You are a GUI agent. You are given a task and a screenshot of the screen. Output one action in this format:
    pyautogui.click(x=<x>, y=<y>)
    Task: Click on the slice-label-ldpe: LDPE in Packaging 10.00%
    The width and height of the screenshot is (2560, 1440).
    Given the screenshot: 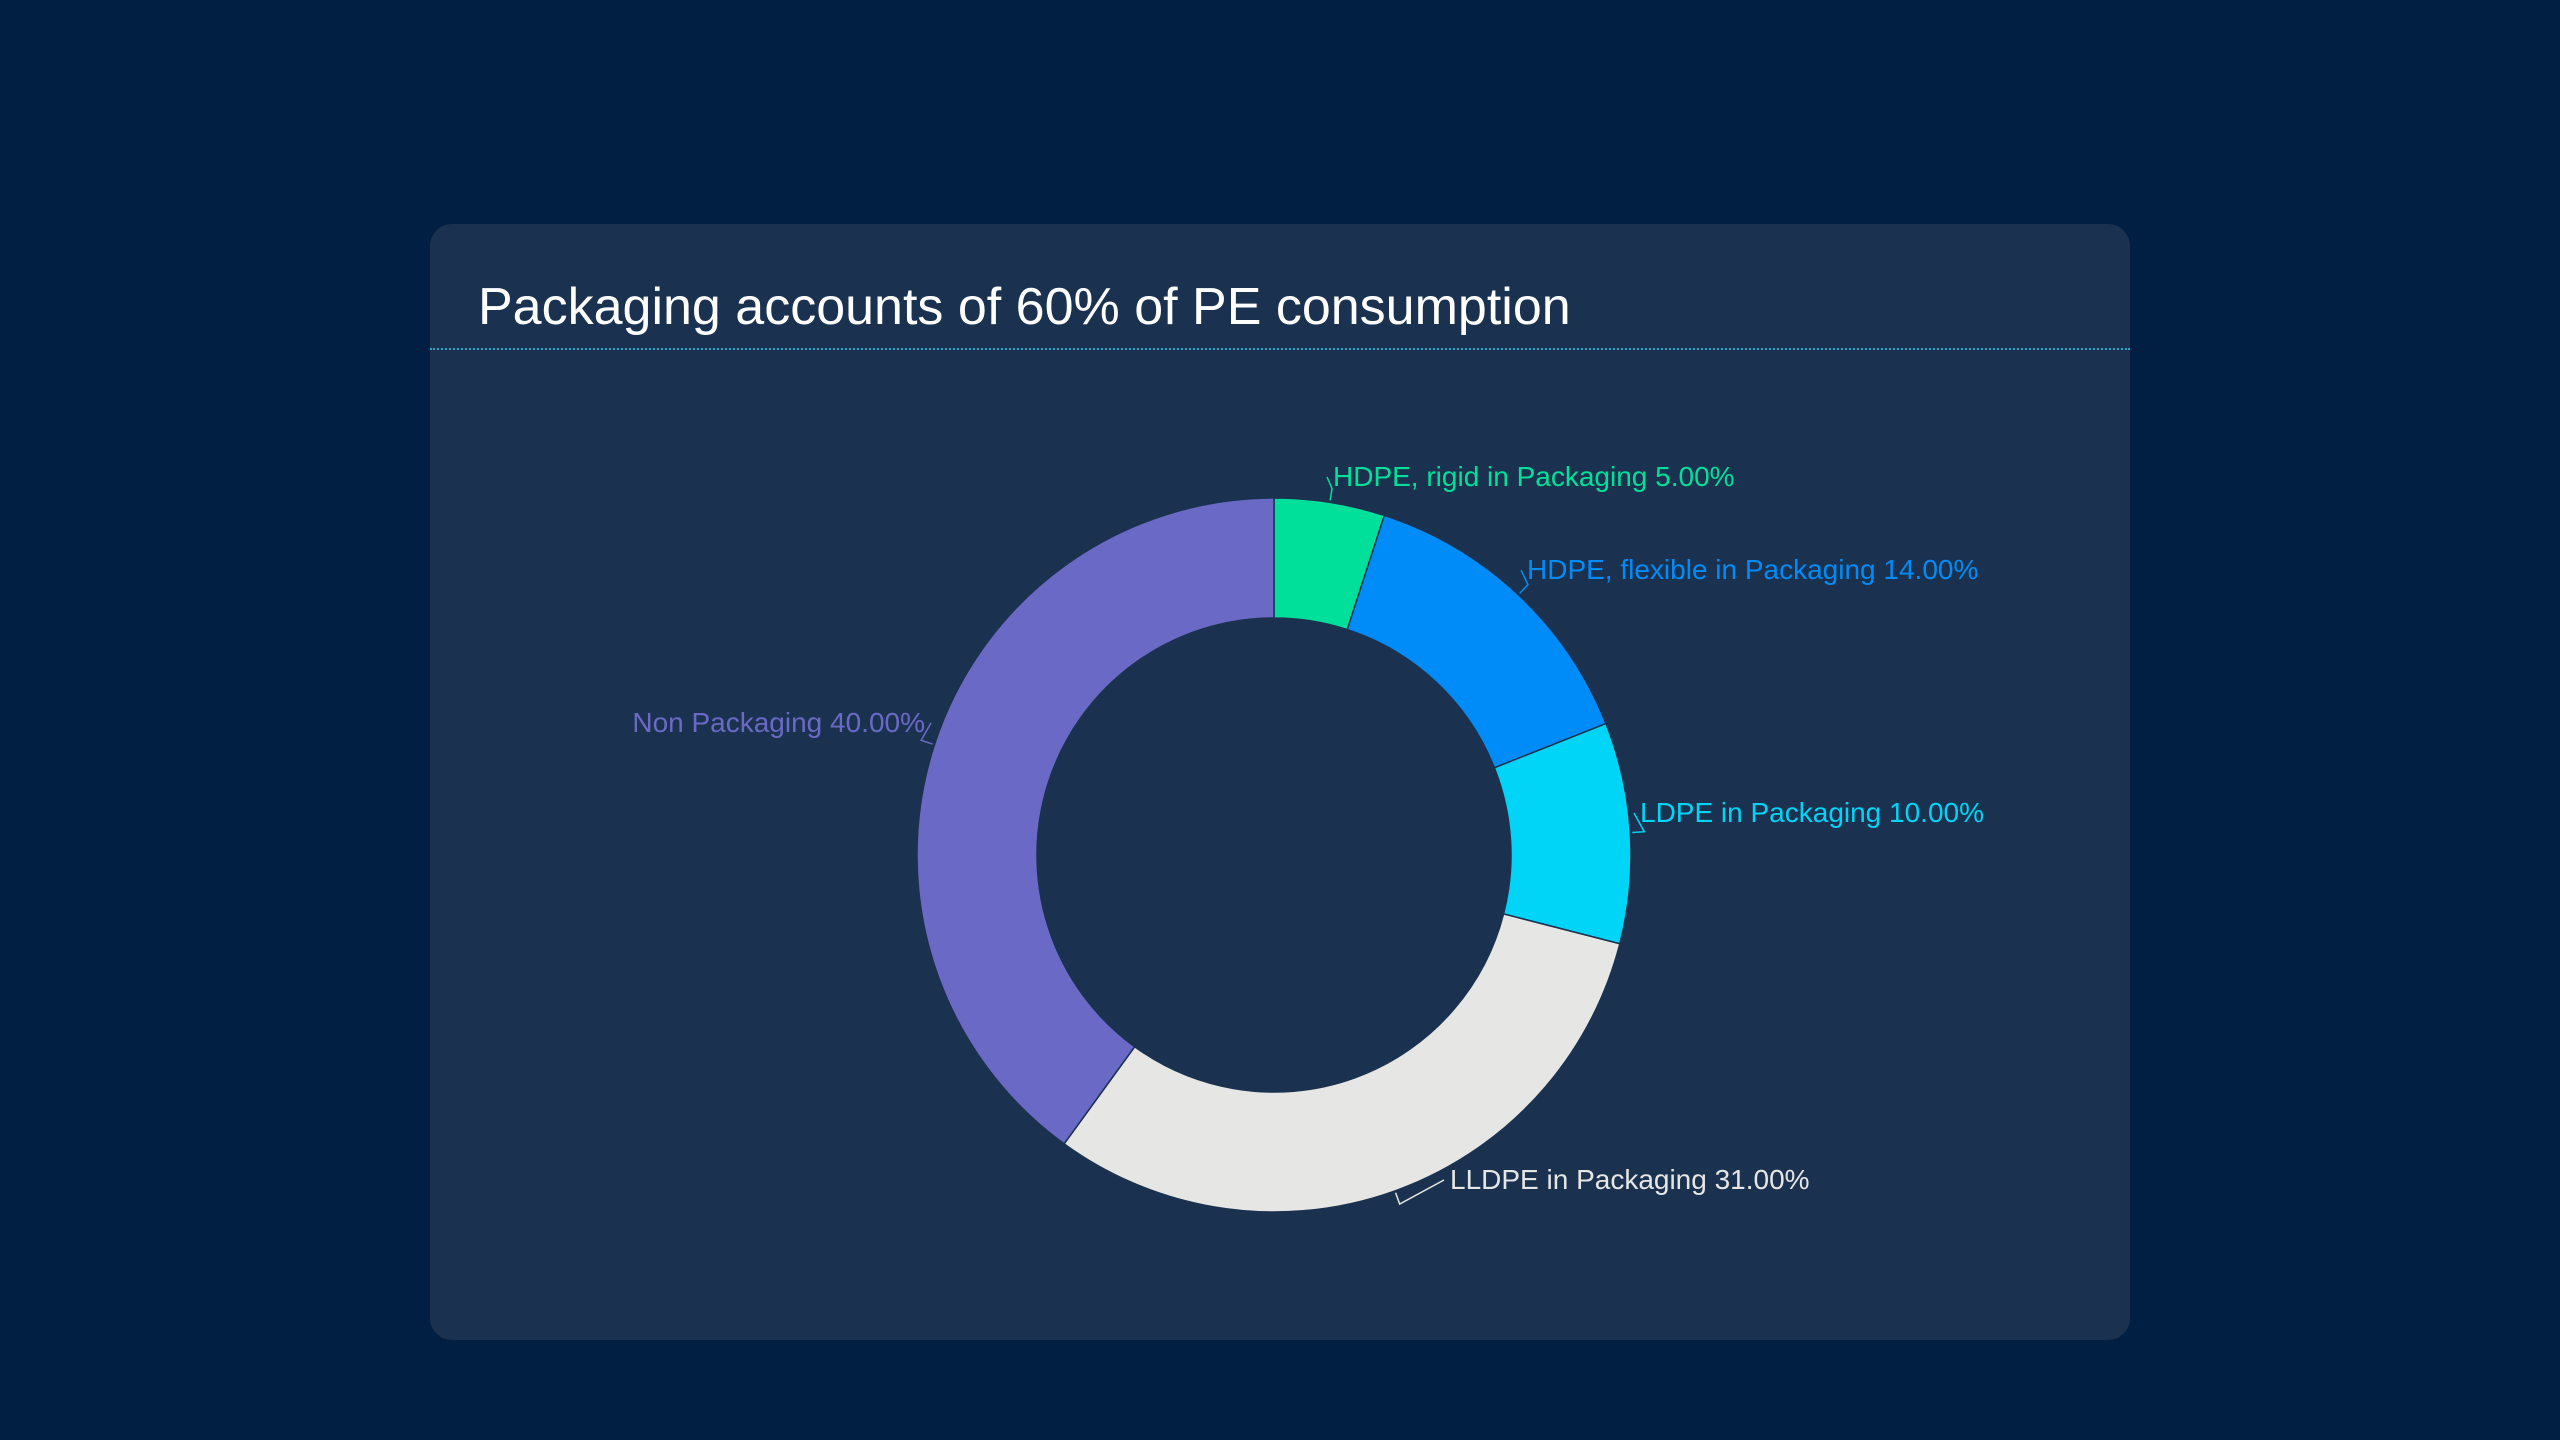 What is the action you would take?
    pyautogui.click(x=1812, y=812)
    